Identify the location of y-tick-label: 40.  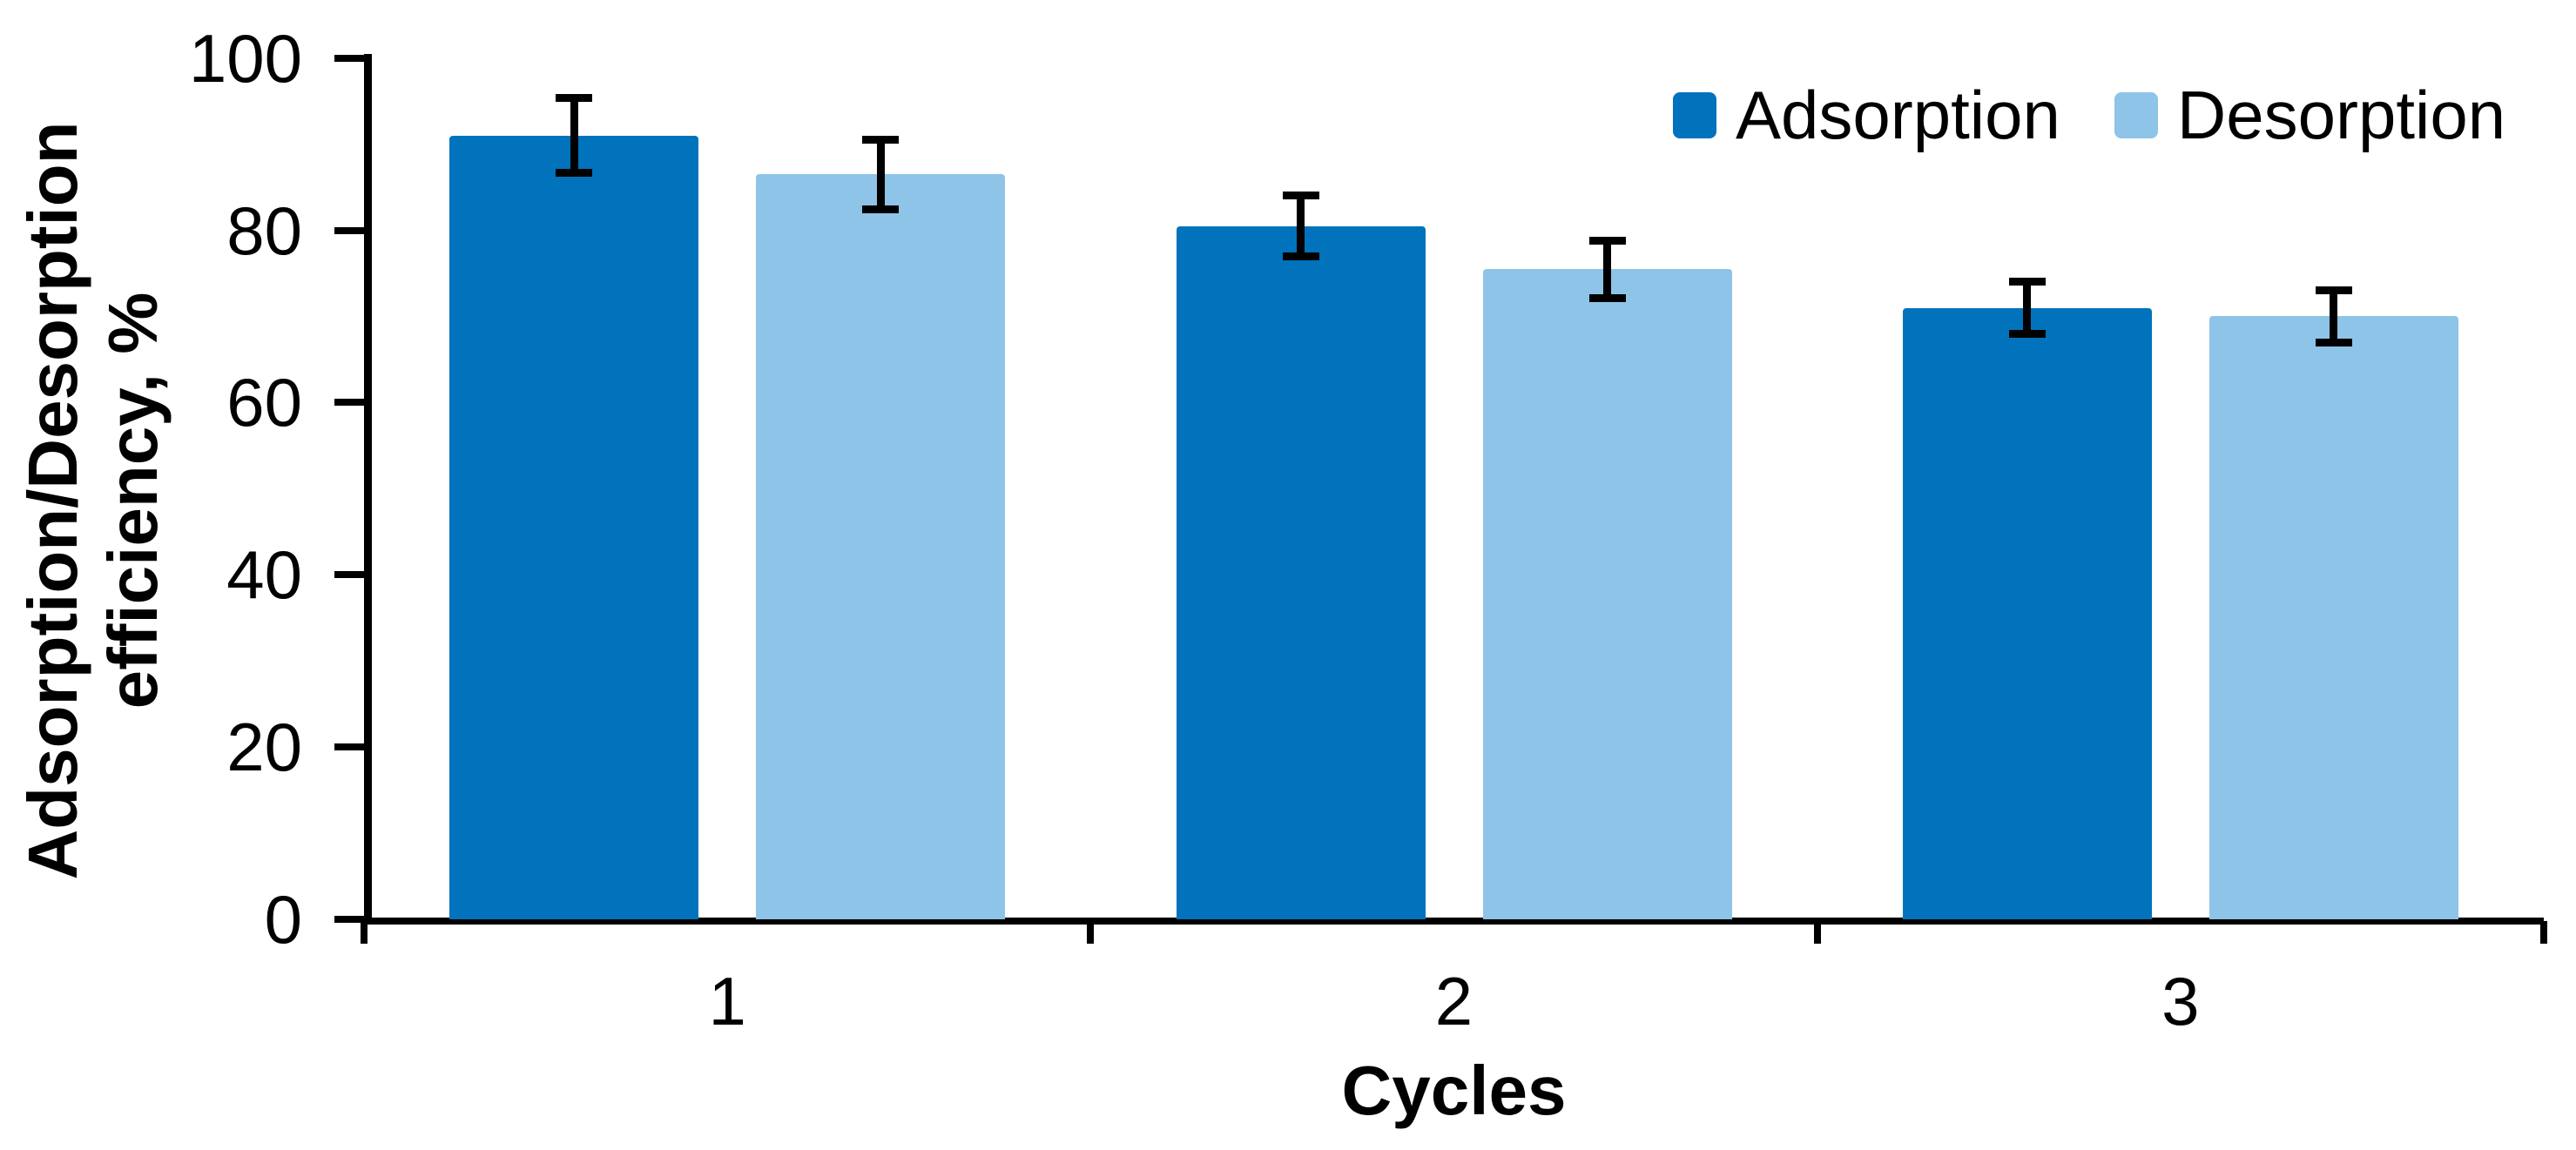
(264, 575).